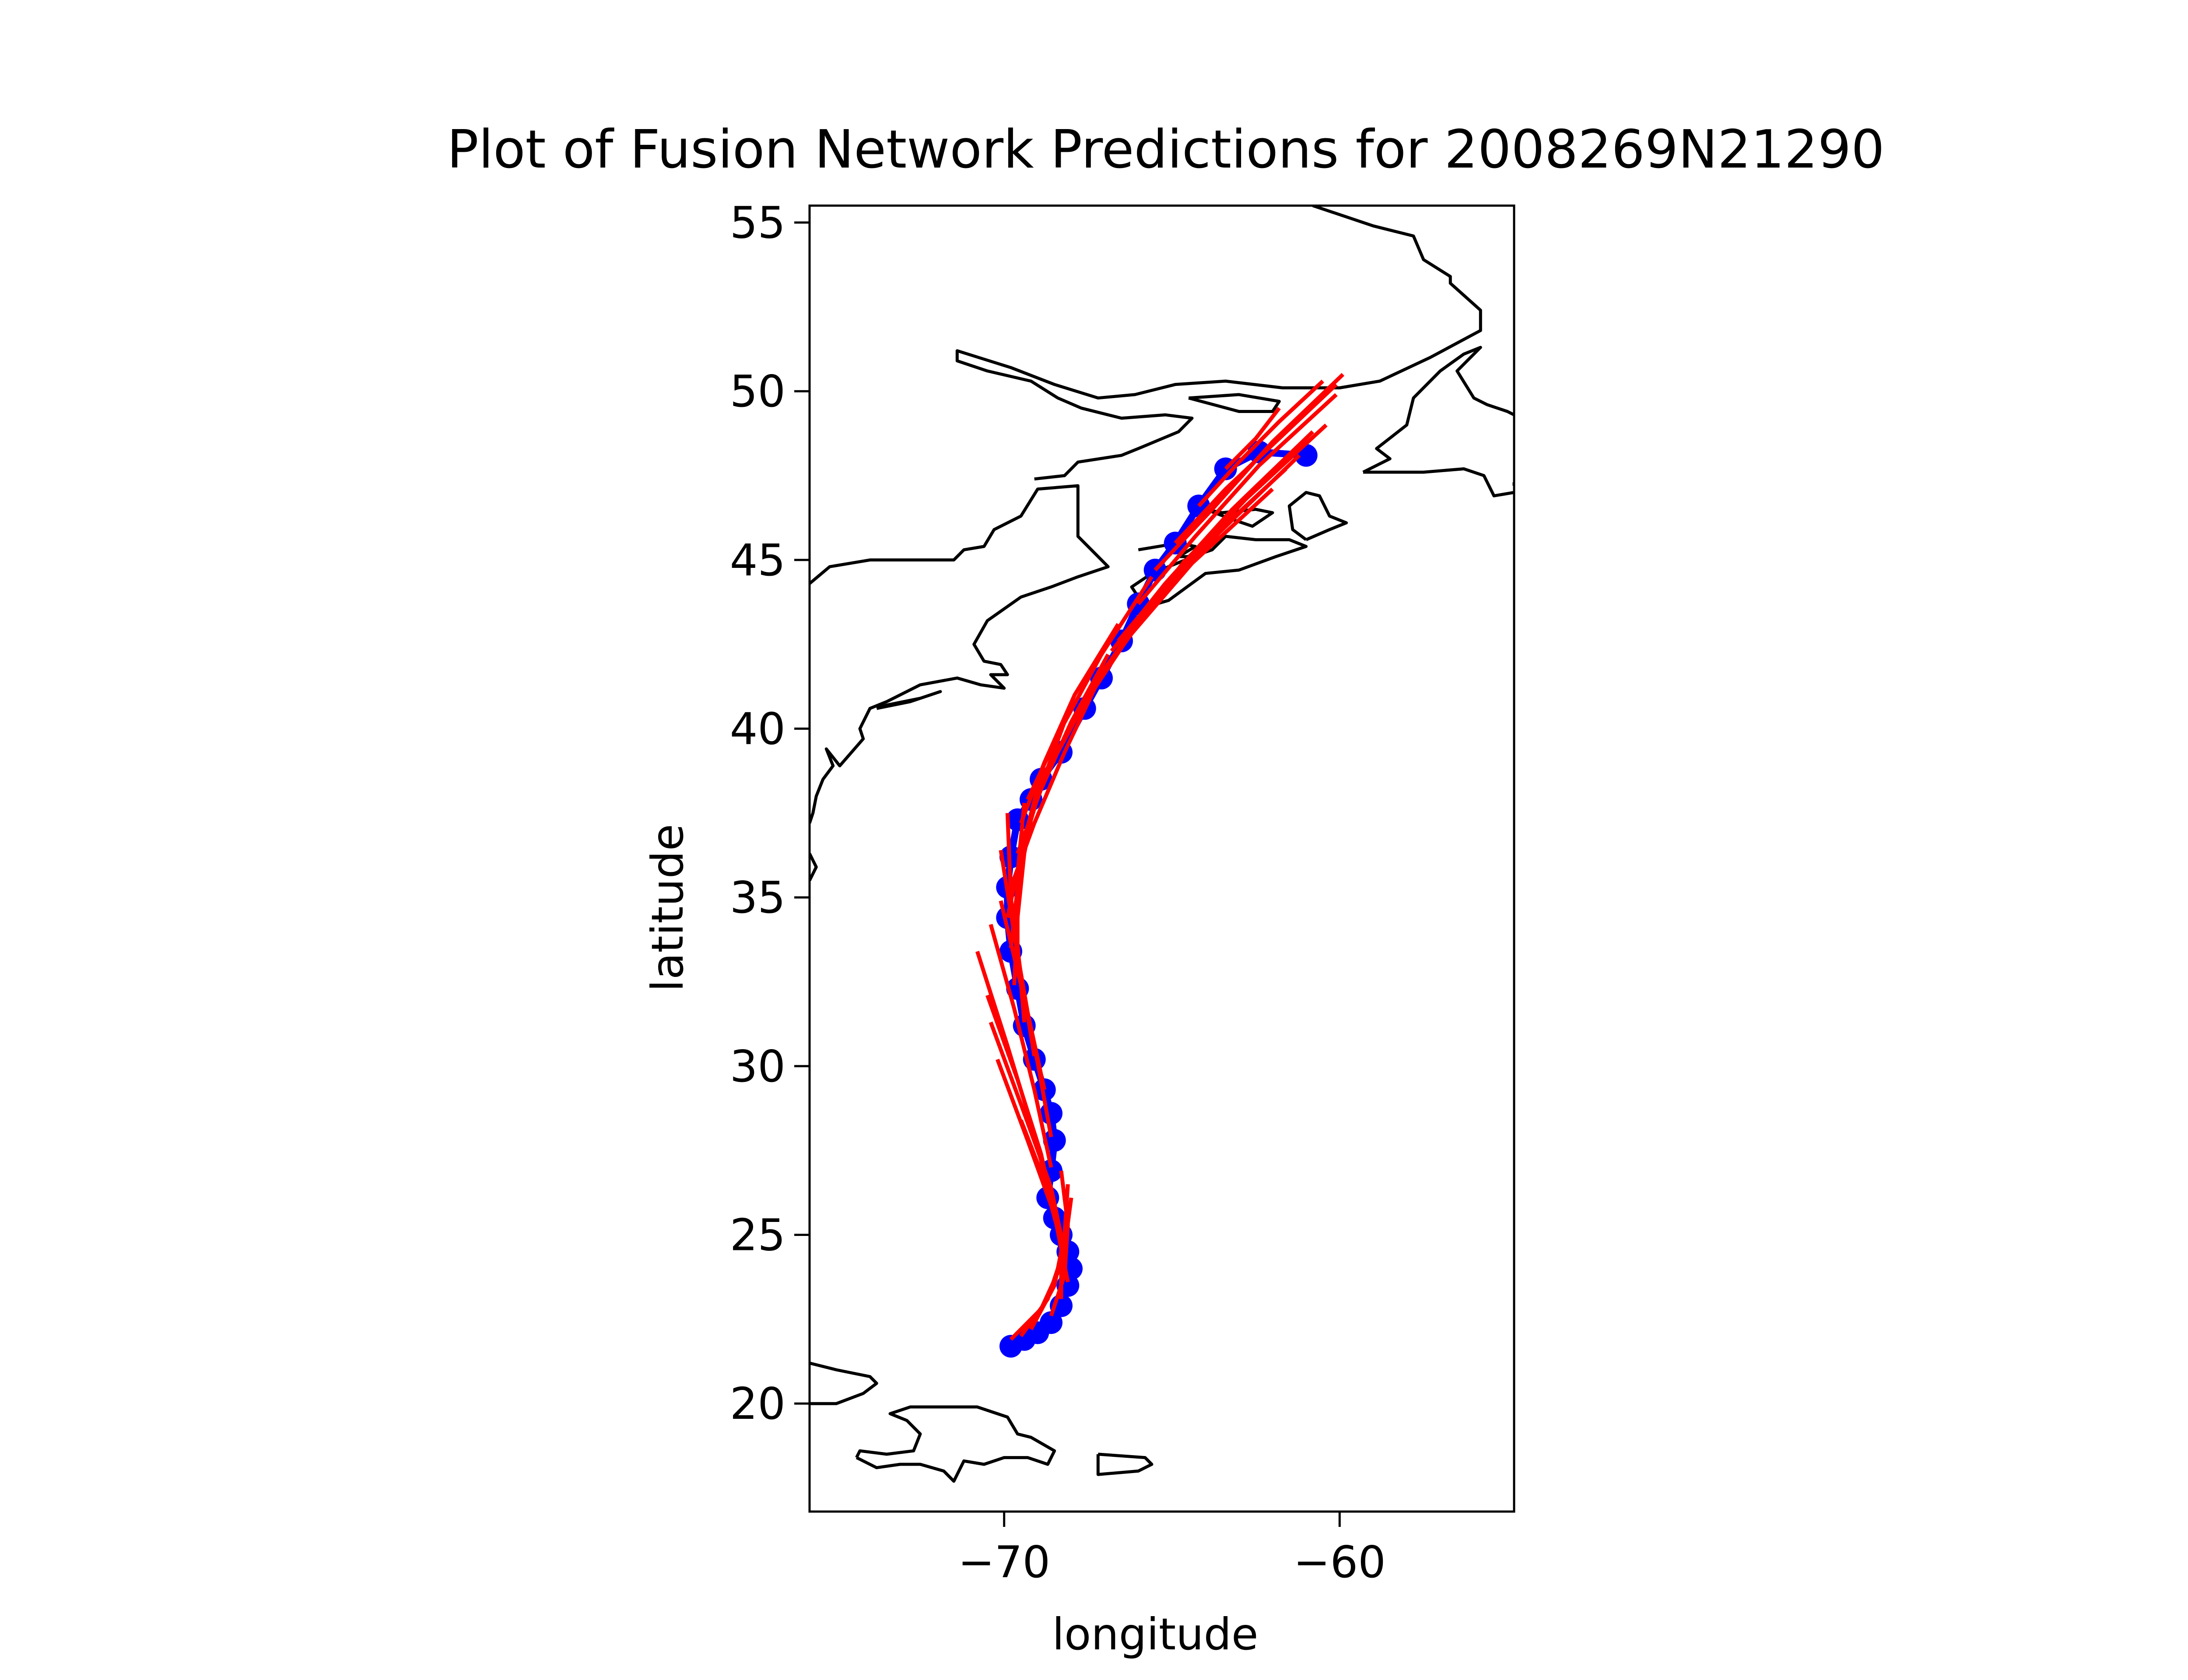 The height and width of the screenshot is (1680, 2188). Describe the element at coordinates (1004, 1562) in the screenshot. I see `x-tick-label-0: −70` at that location.